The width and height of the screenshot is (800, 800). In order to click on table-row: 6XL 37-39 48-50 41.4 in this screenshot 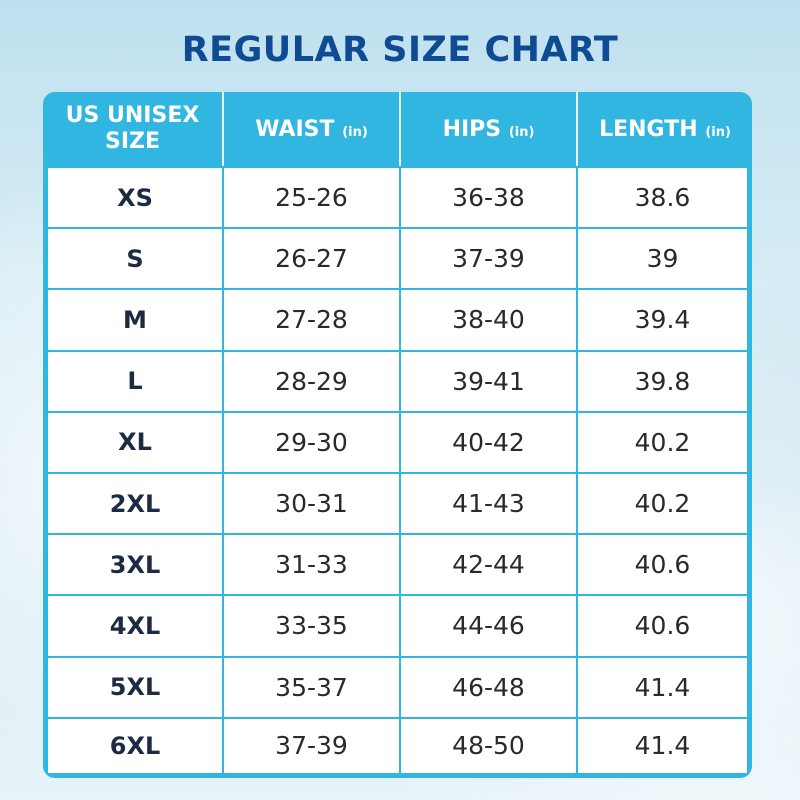, I will do `click(397, 747)`.